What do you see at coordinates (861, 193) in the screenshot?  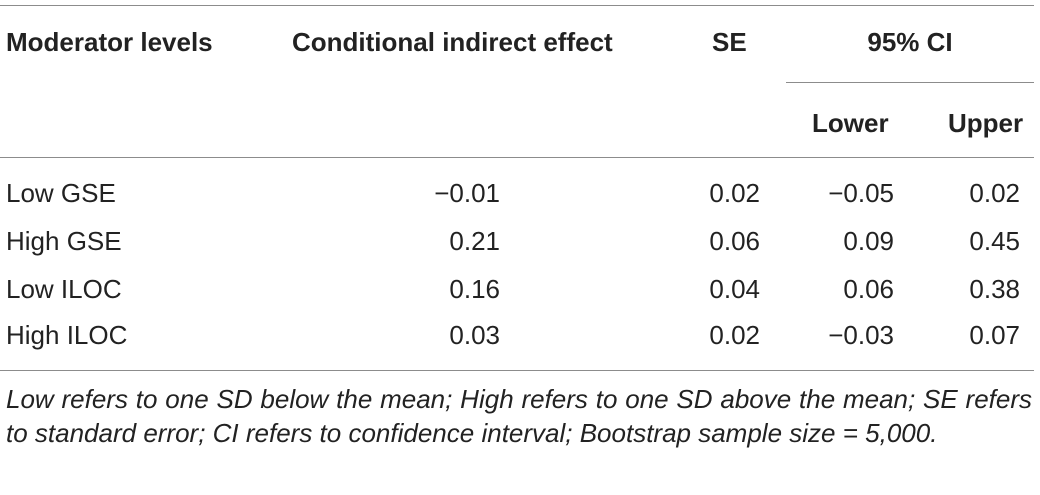 I see `row-lower: −0.05` at bounding box center [861, 193].